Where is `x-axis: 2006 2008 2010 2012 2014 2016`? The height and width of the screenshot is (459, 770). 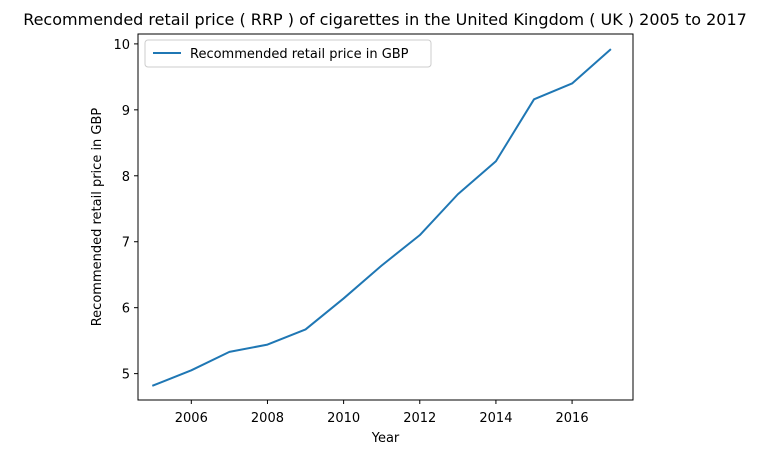
x-axis: 2006 2008 2010 2012 2014 2016 is located at coordinates (382, 413).